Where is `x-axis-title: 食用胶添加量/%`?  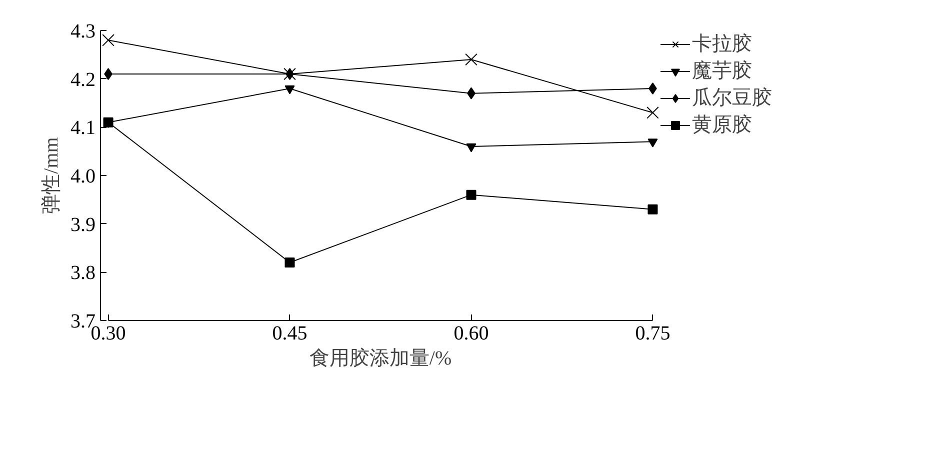 x-axis-title: 食用胶添加量/% is located at coordinates (380, 359).